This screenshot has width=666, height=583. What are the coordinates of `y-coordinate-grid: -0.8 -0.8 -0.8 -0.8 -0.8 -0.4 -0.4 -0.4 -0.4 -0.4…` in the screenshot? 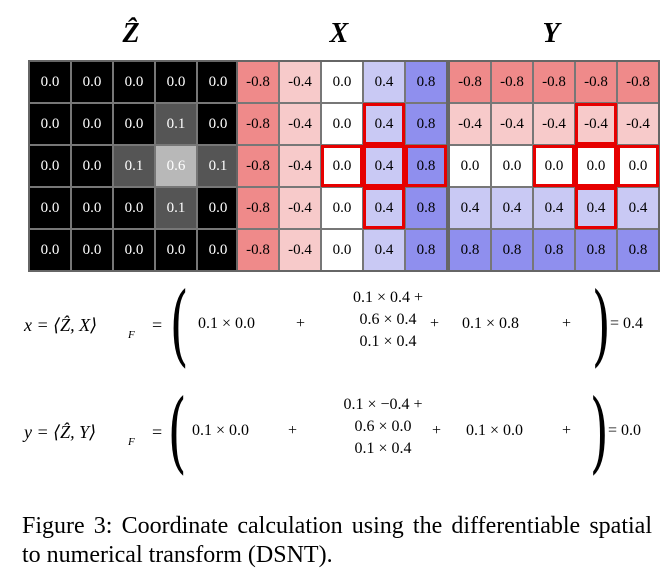 It's located at (554, 166).